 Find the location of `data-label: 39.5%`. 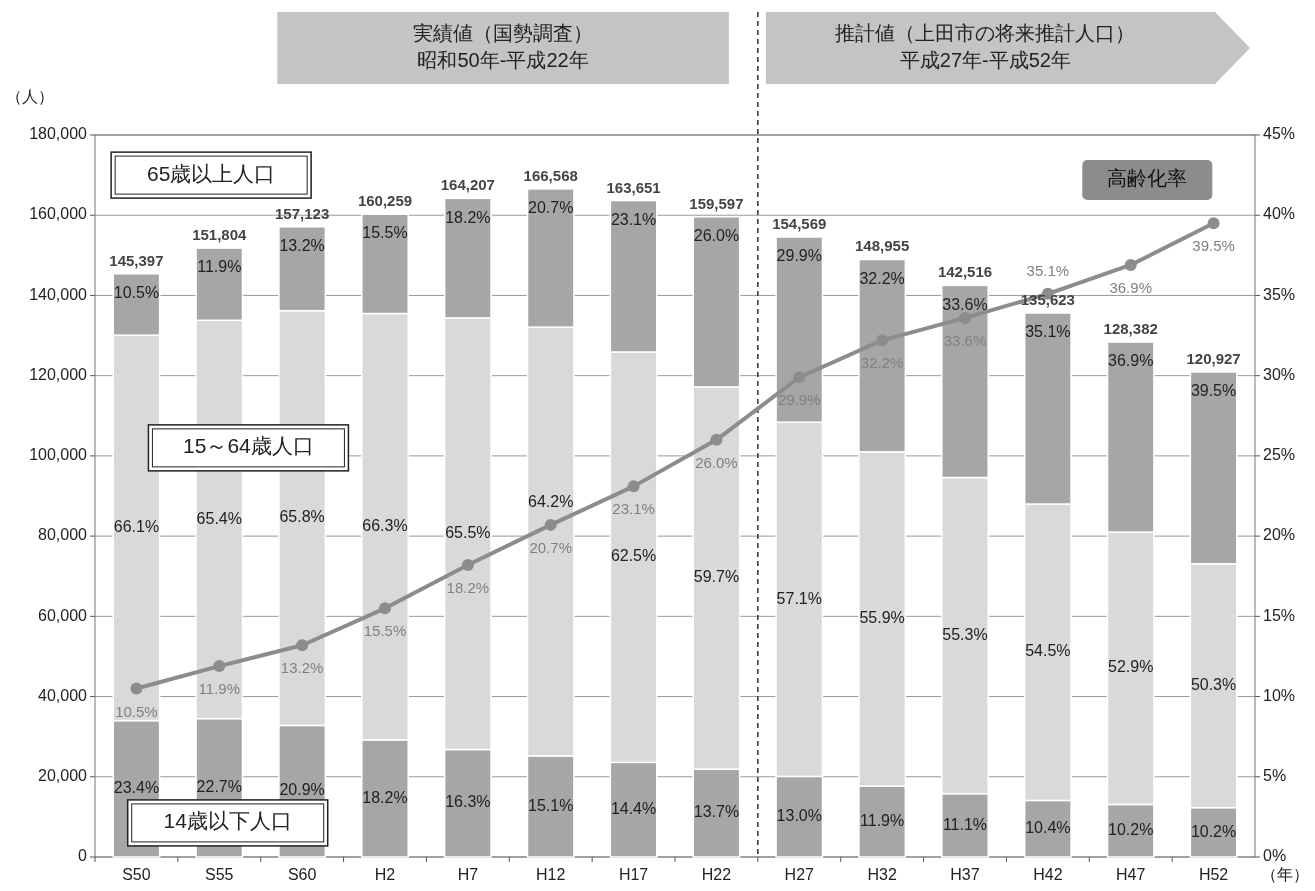

data-label: 39.5% is located at coordinates (1213, 246).